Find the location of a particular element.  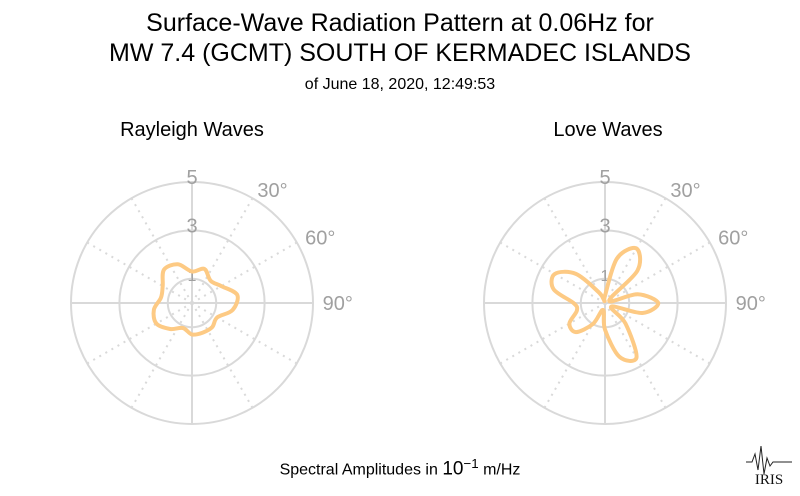

iris-logo: IRIS is located at coordinates (769, 466).